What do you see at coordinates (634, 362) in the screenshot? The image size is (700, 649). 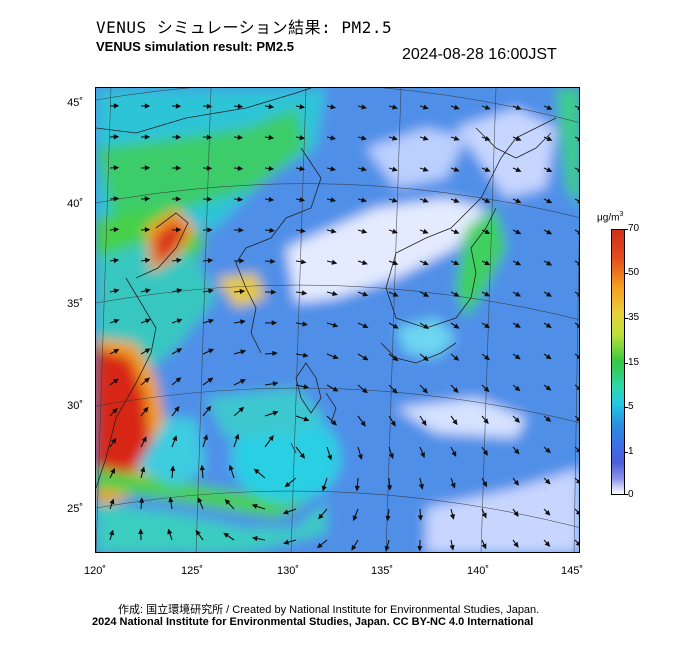 I see `colorbar-tick-15: 15` at bounding box center [634, 362].